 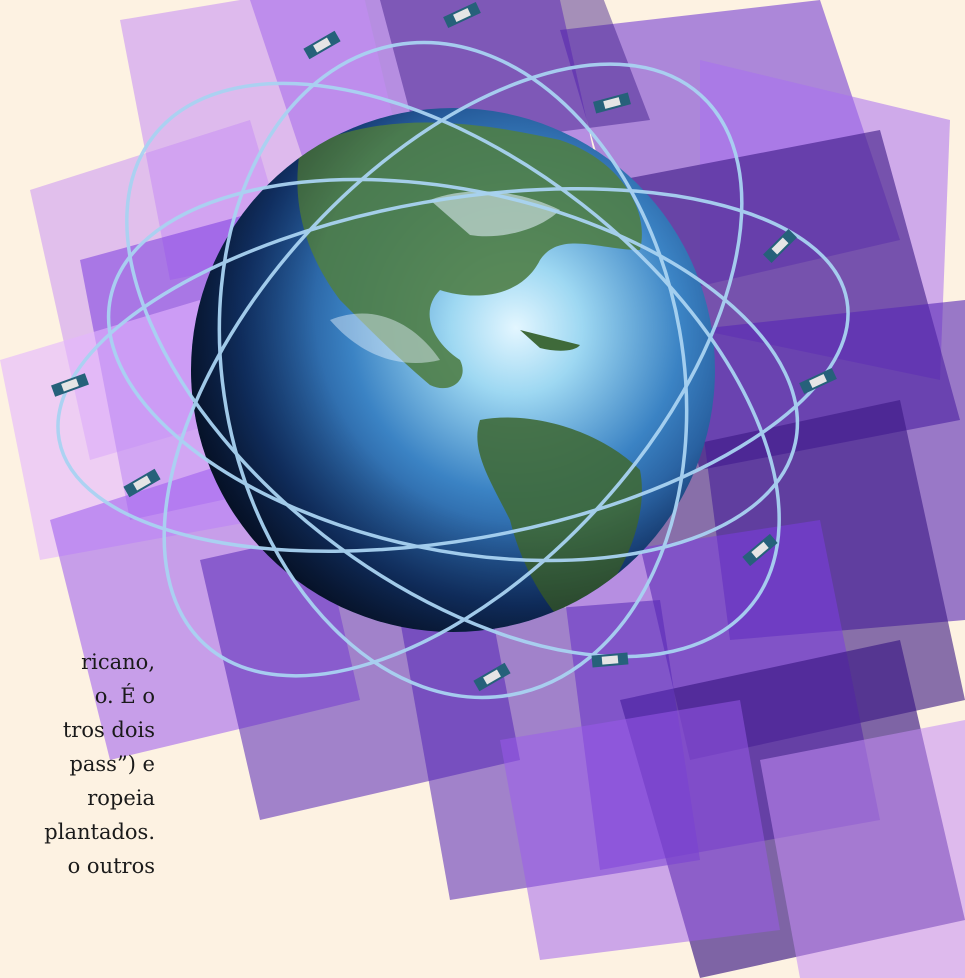 I want to click on paragraph-line: ricano,, so click(x=118, y=662).